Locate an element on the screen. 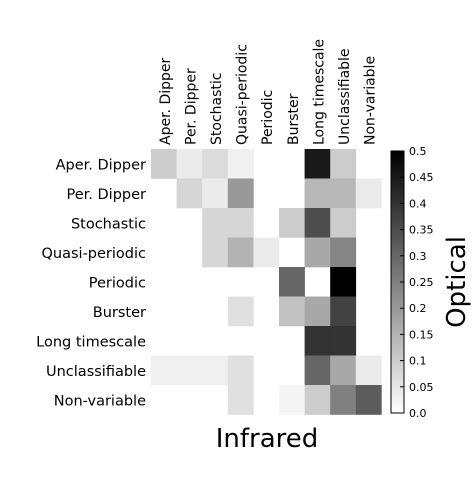 The width and height of the screenshot is (474, 479). colorbar-tick-label: 0.4 is located at coordinates (418, 203).